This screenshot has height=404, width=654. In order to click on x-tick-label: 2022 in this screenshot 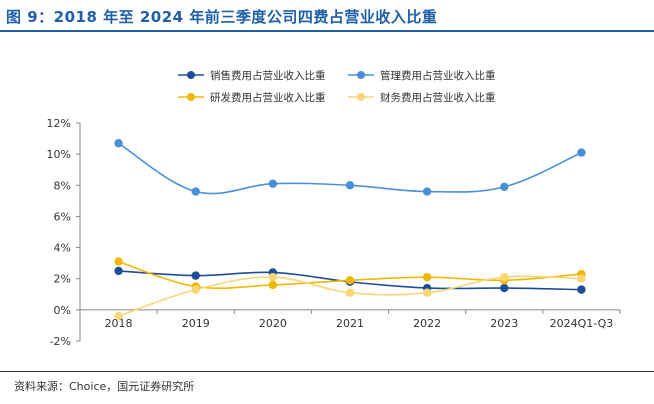, I will do `click(427, 323)`.